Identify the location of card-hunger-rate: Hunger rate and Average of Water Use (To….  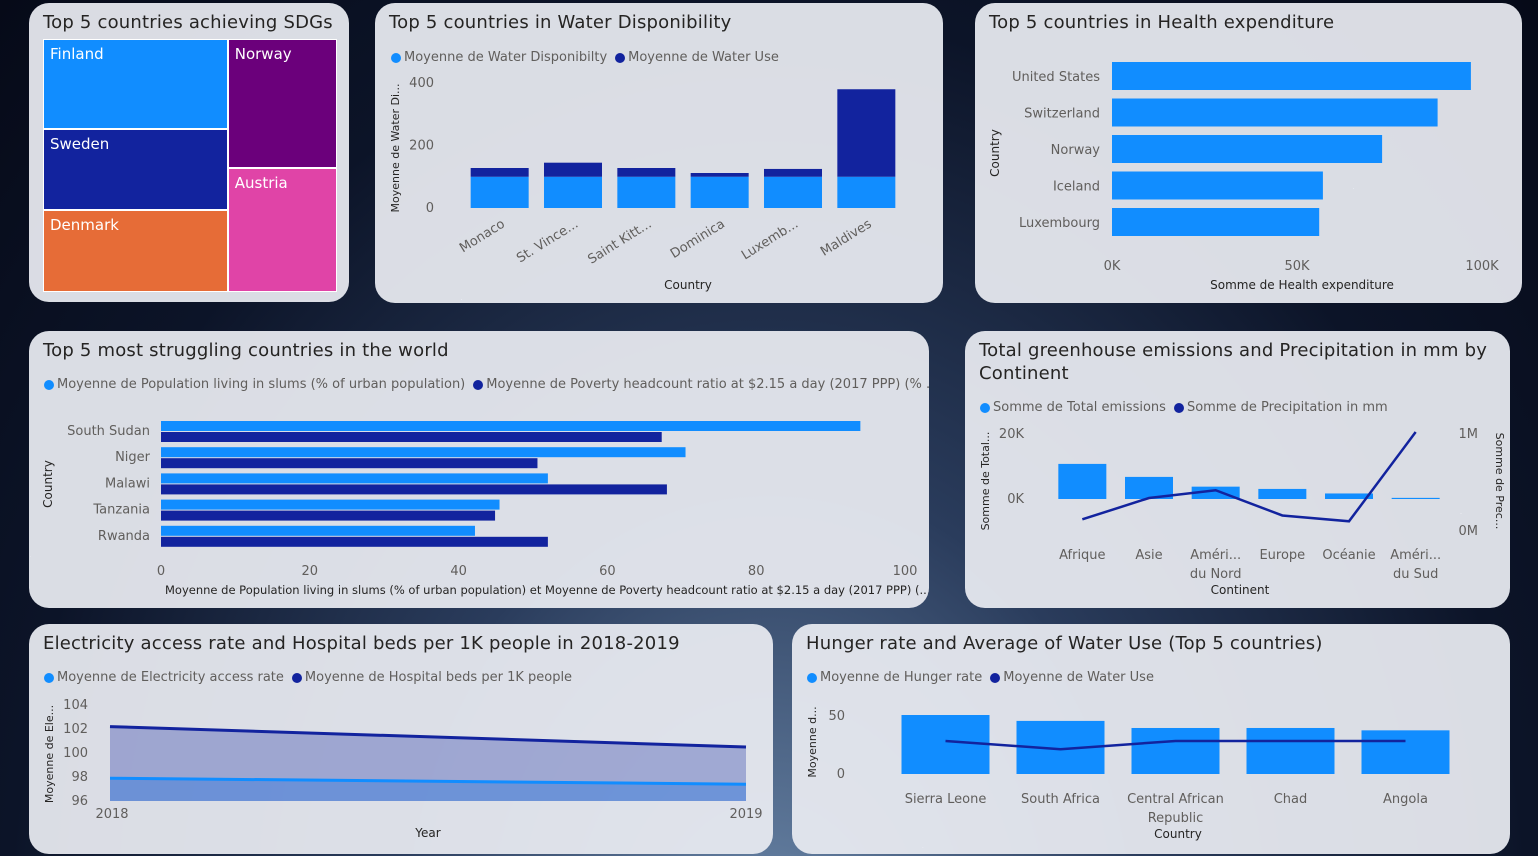
(1151, 739).